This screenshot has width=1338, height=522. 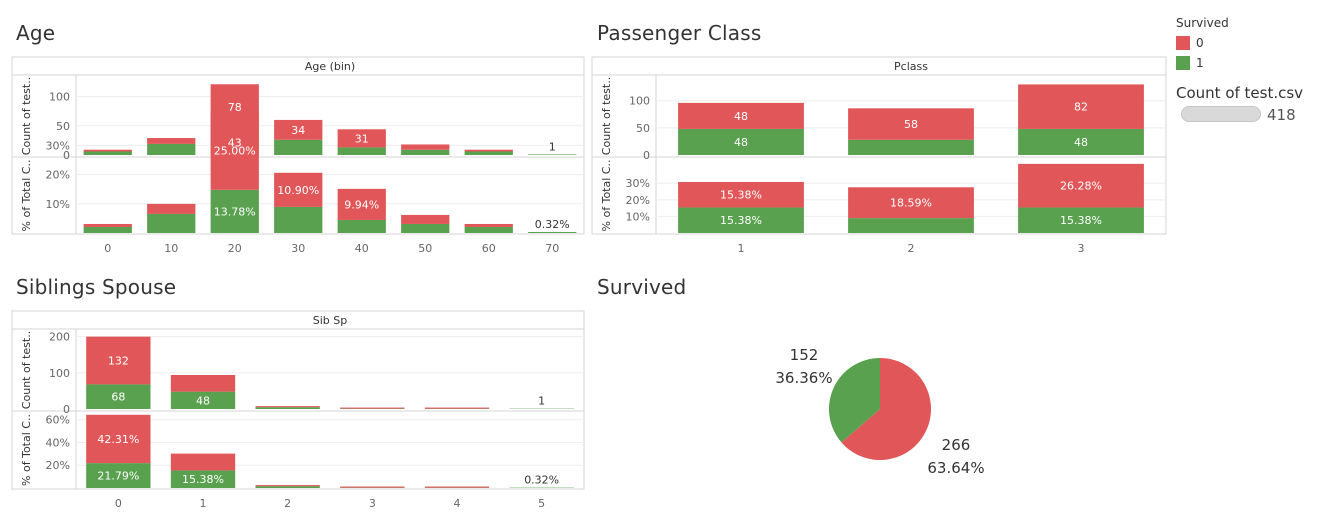 I want to click on sibsp-pct-label-1-1: 15.38%, so click(x=203, y=479).